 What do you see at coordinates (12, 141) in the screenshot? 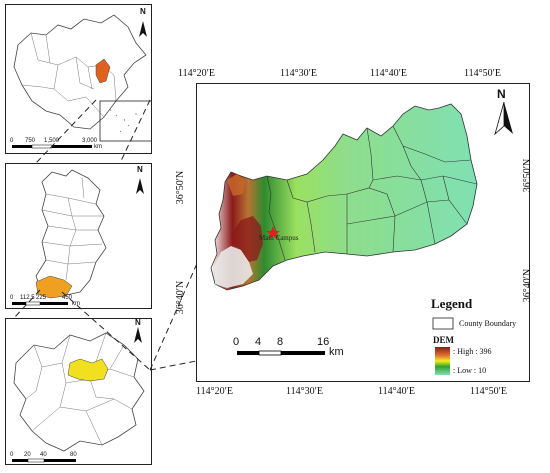
I see `china-scale-0: 0` at bounding box center [12, 141].